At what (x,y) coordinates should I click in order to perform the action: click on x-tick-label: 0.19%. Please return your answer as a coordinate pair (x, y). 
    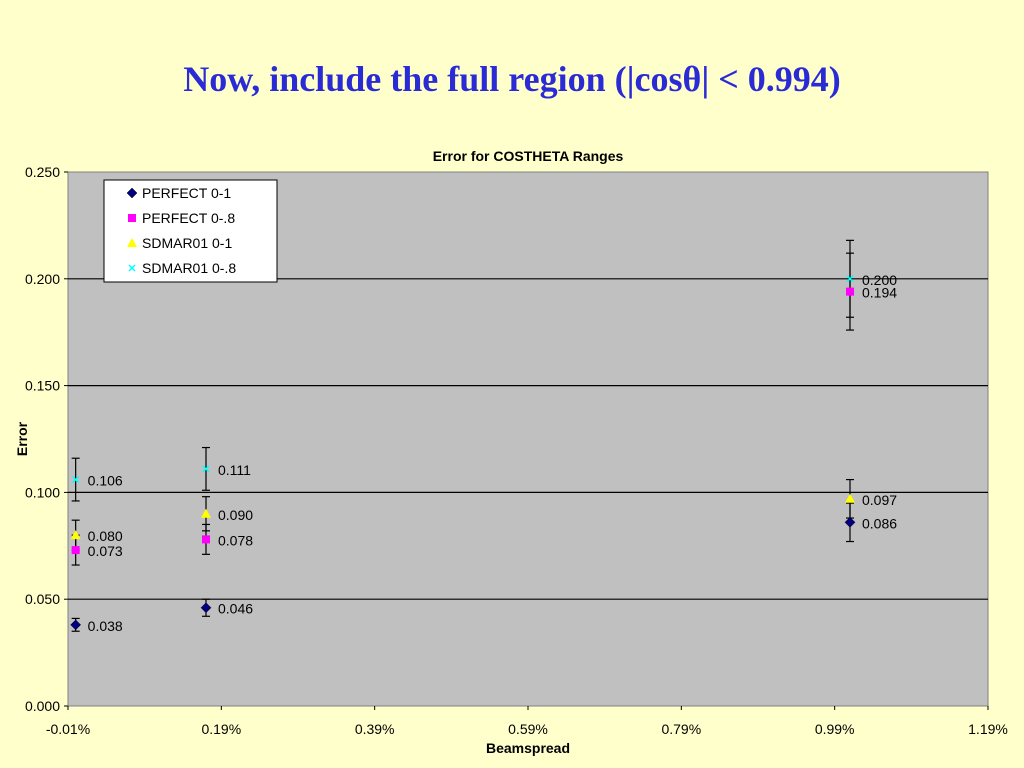
    Looking at the image, I should click on (221, 729).